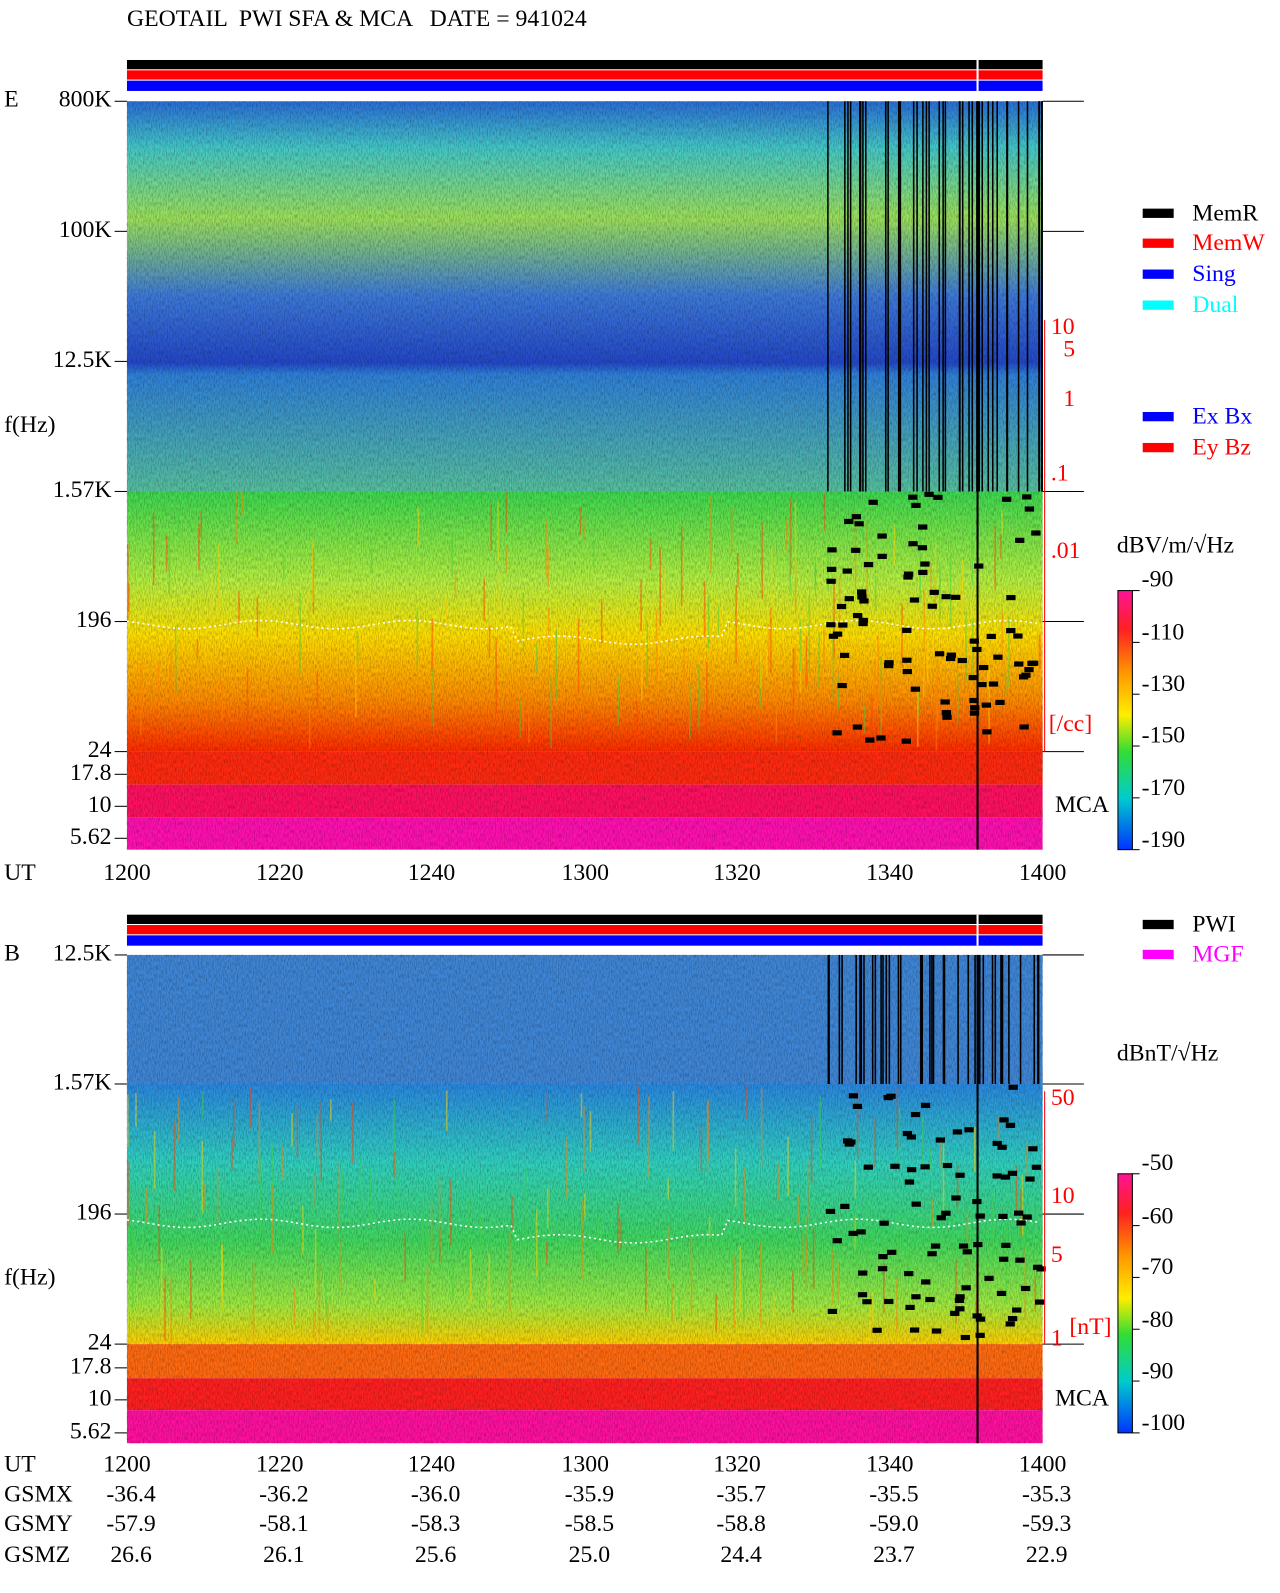 This screenshot has width=1280, height=1593. I want to click on density-label: .1, so click(1060, 473).